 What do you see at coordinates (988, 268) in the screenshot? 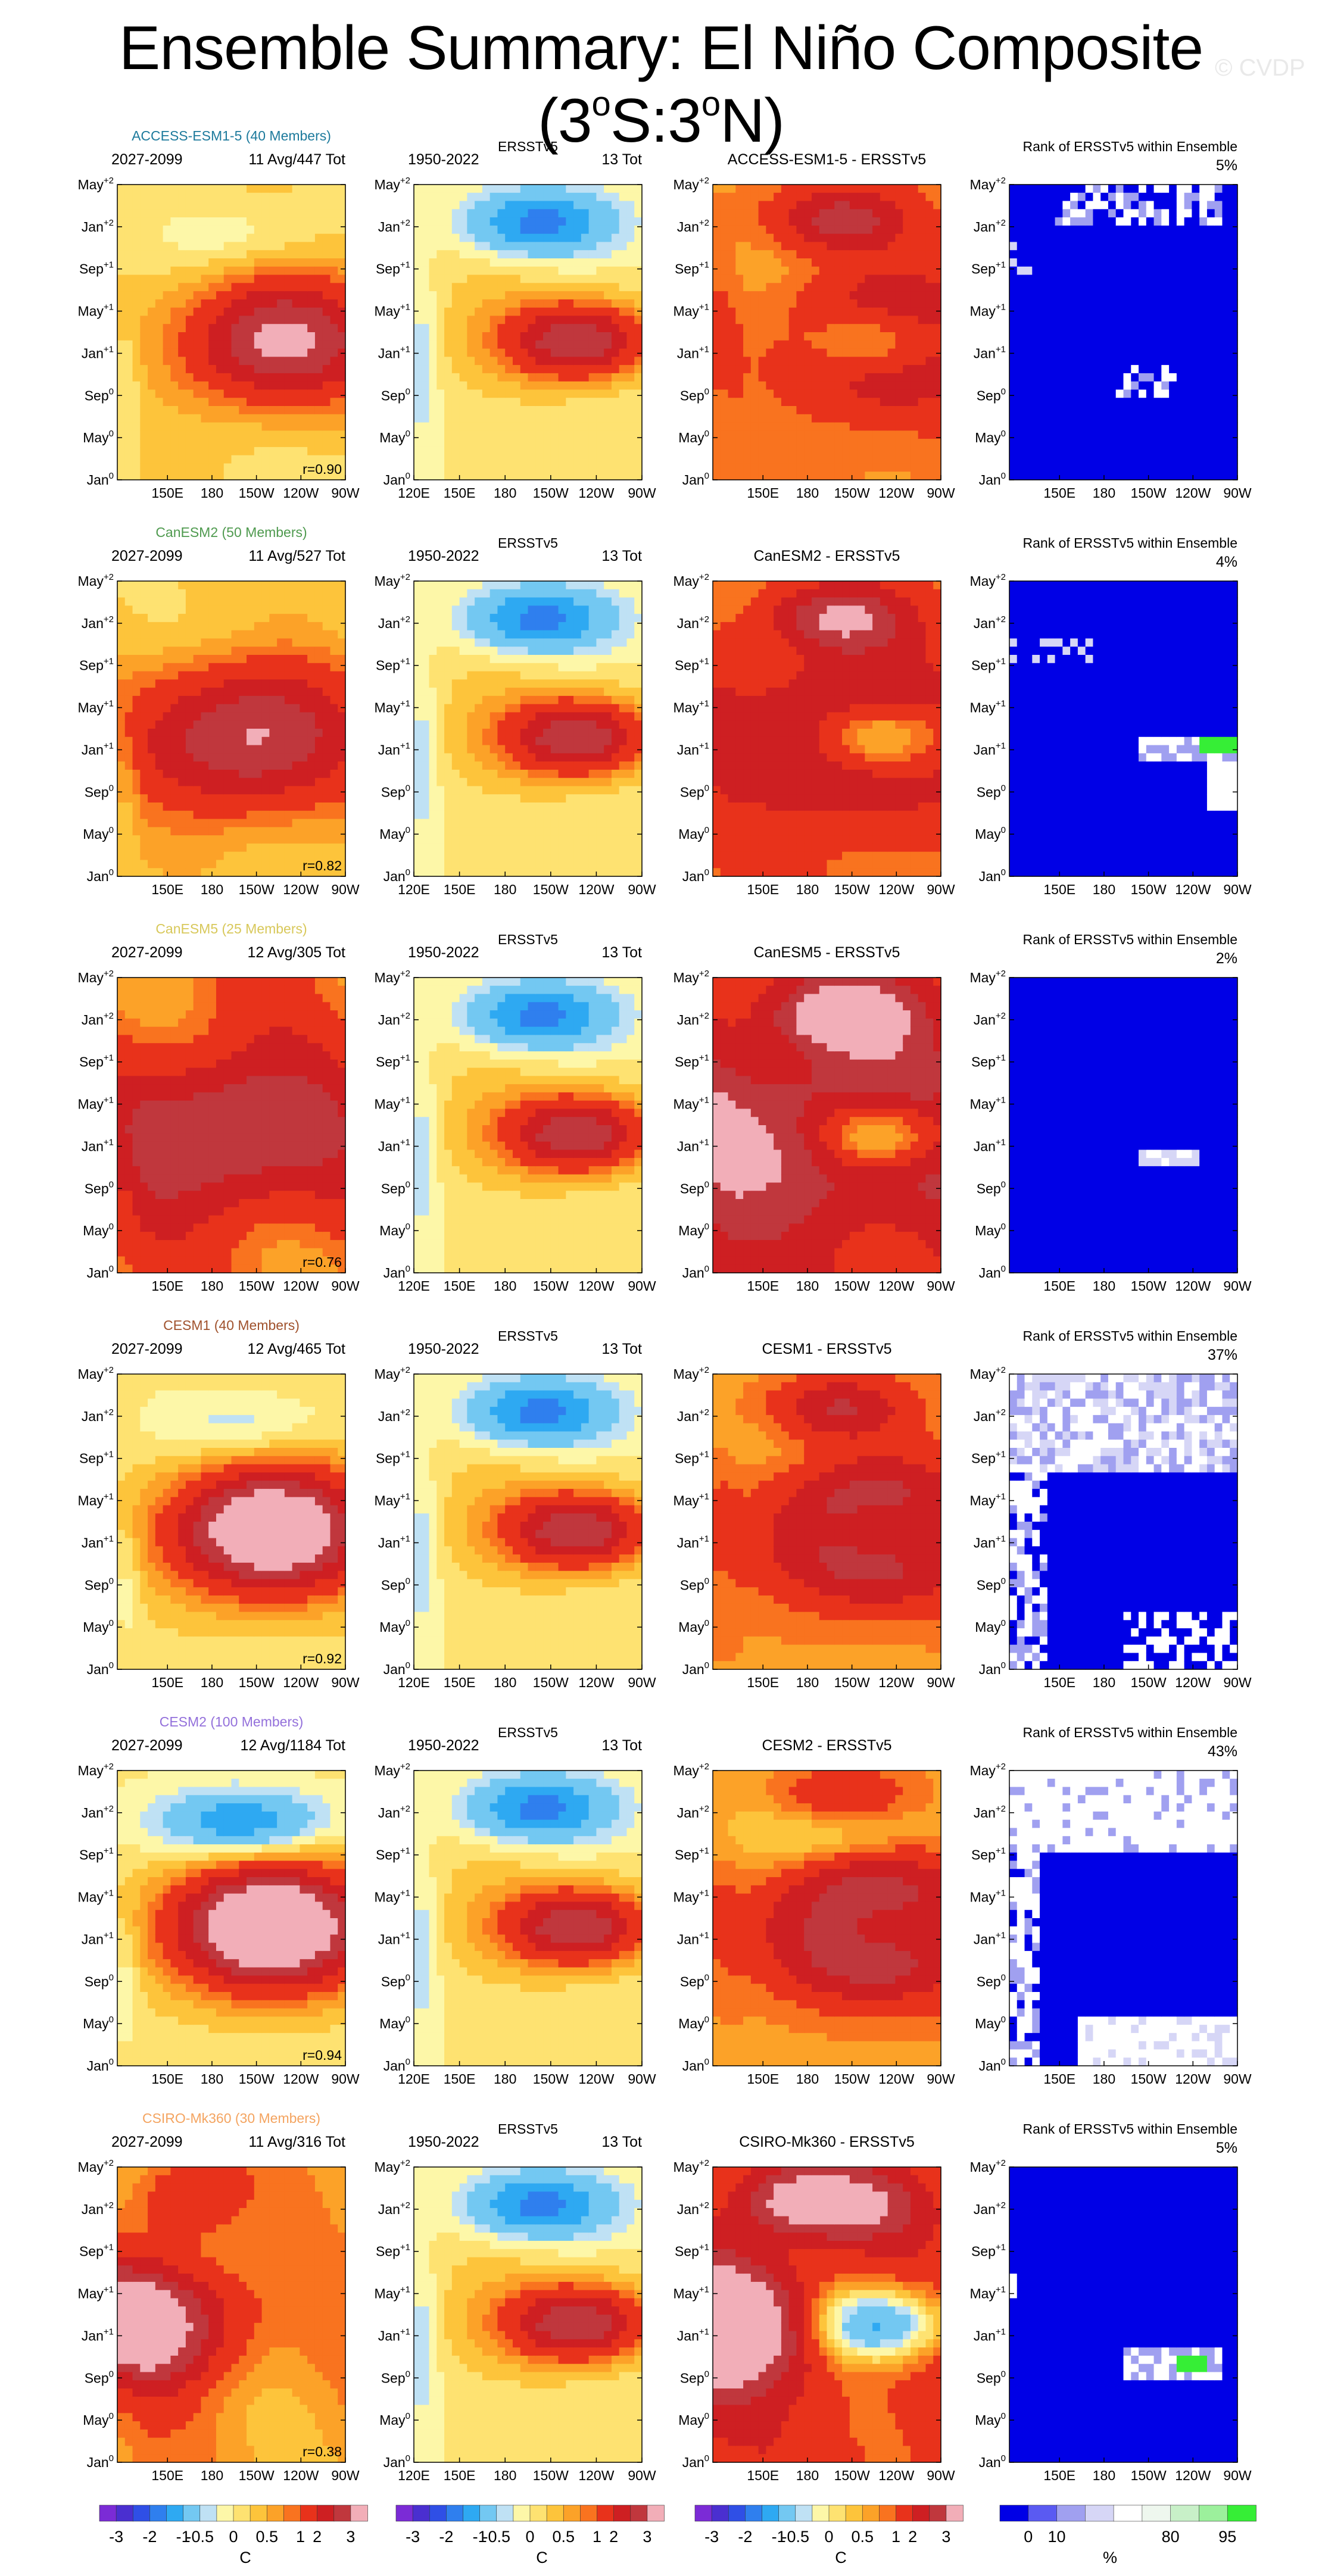
I see `y-tick-label: Sep+1` at bounding box center [988, 268].